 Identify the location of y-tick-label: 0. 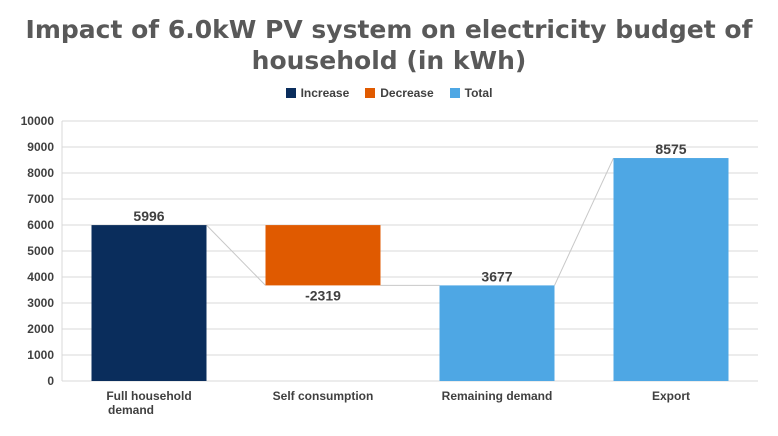
(50, 381).